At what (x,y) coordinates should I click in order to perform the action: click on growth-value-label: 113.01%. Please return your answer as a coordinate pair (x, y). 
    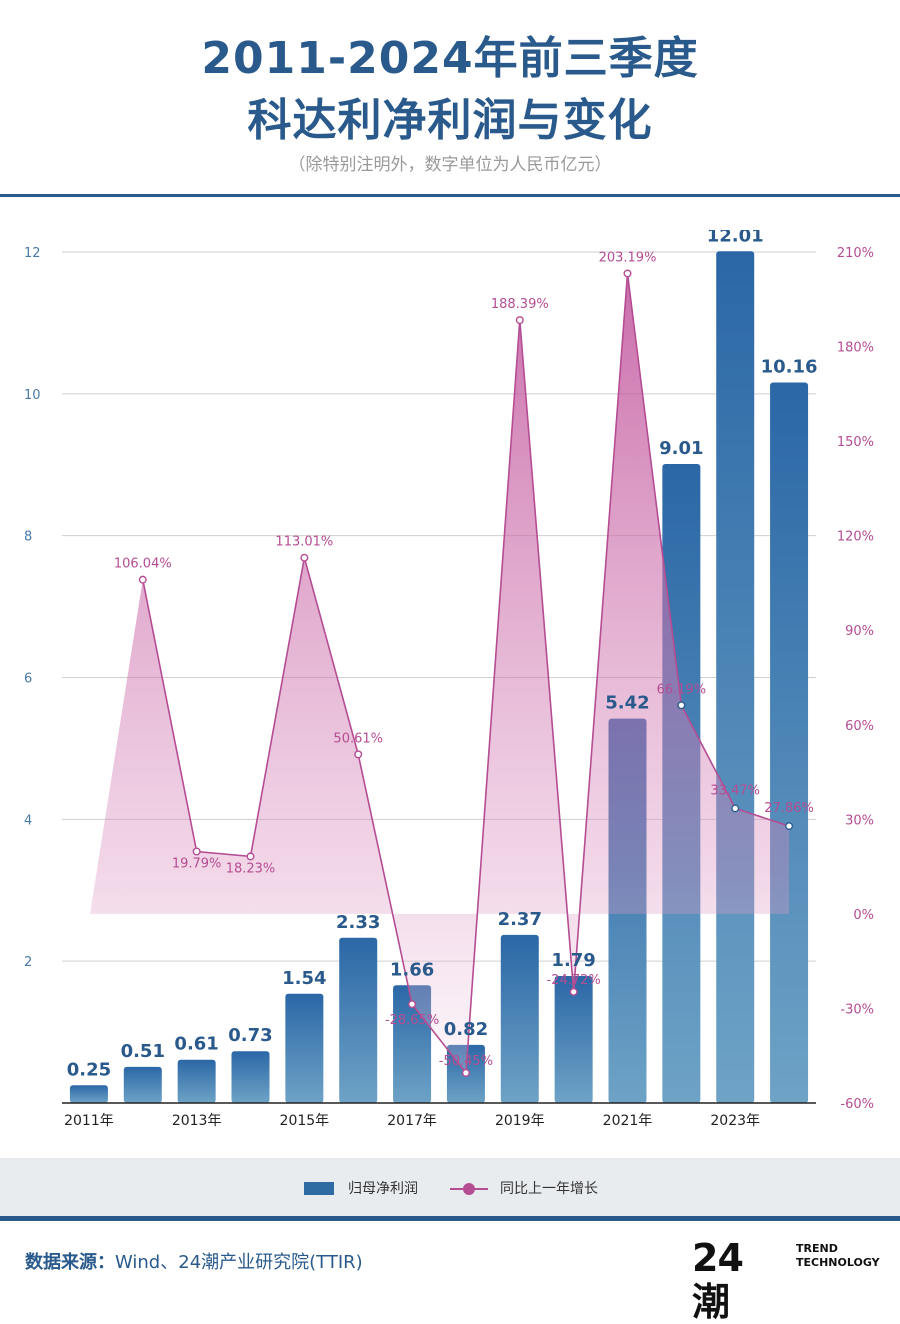
    Looking at the image, I should click on (304, 542).